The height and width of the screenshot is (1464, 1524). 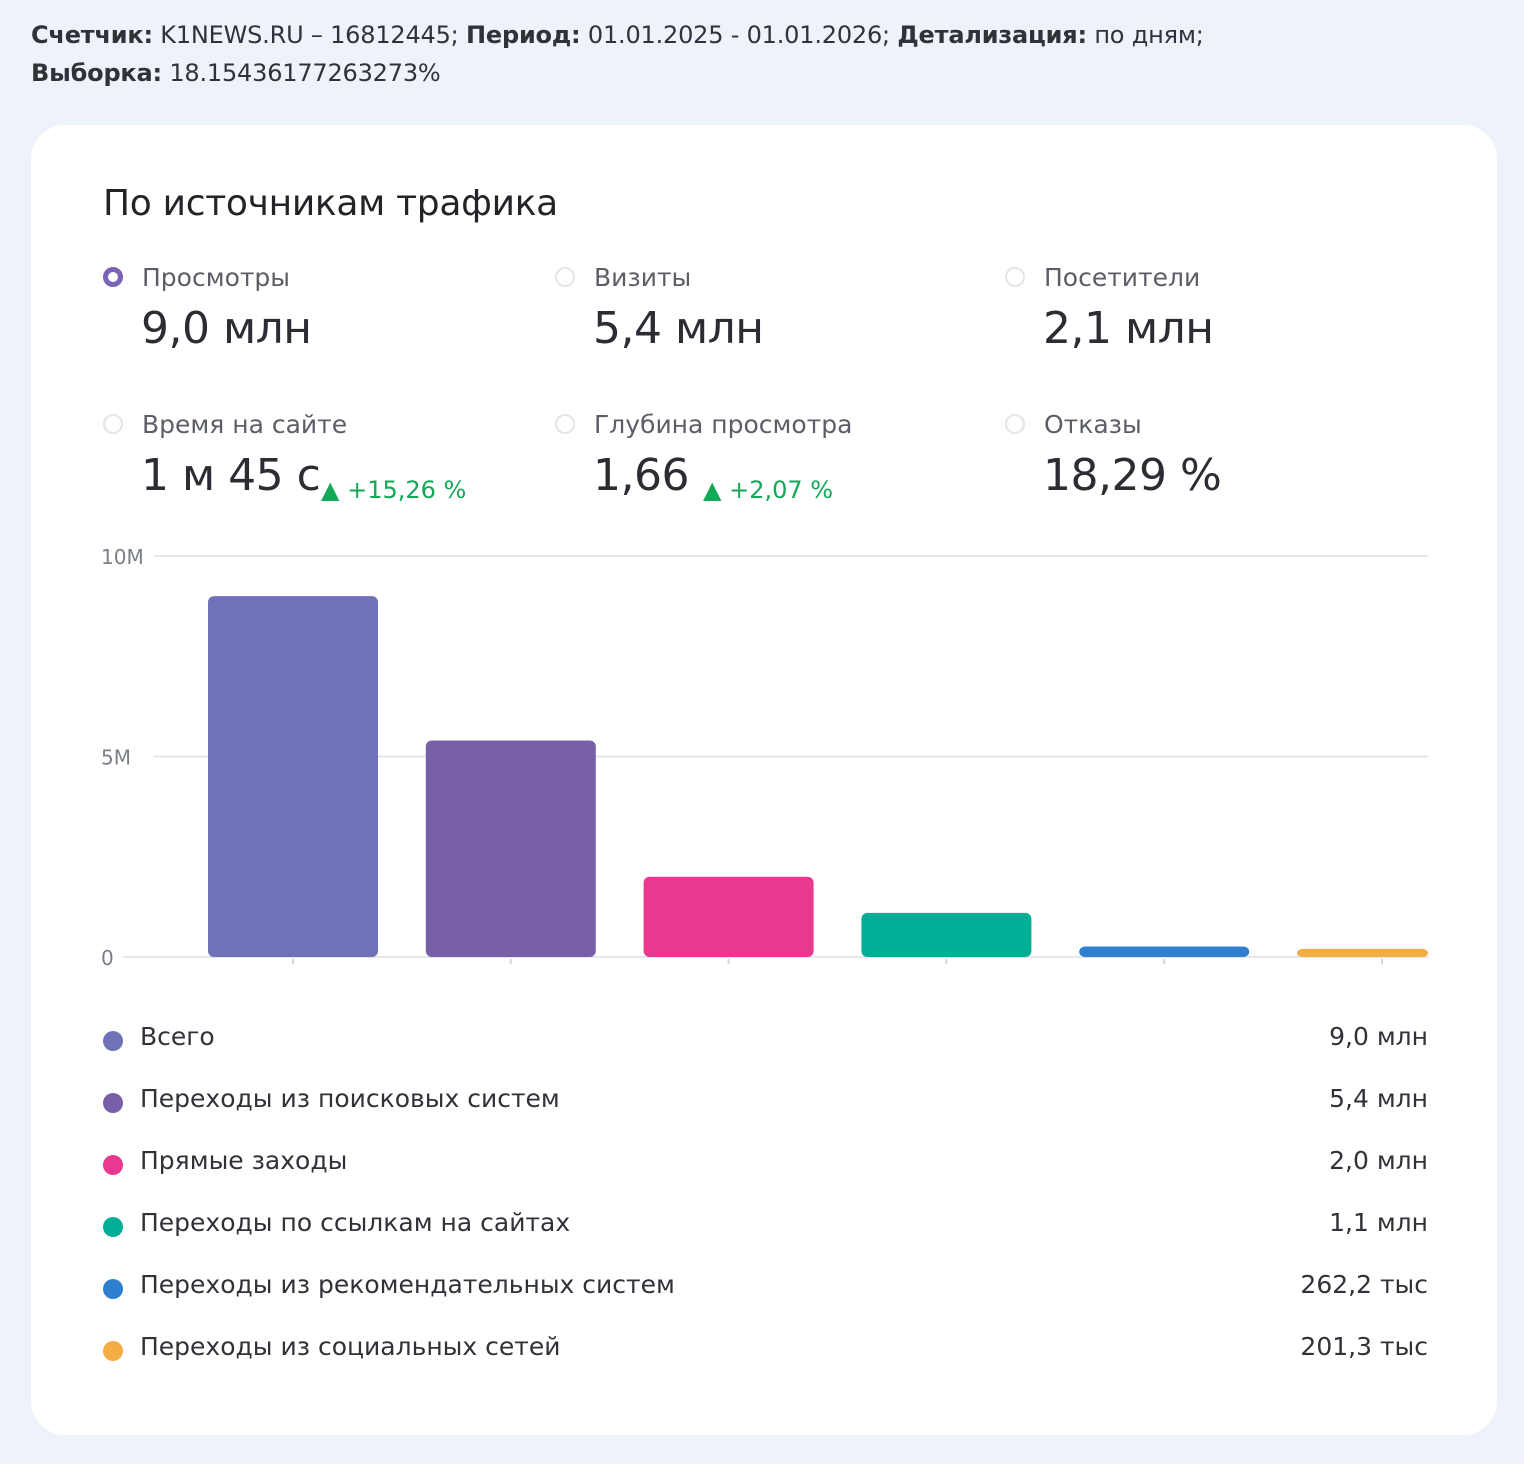 What do you see at coordinates (113, 277) in the screenshot?
I see `radio-selected-icon` at bounding box center [113, 277].